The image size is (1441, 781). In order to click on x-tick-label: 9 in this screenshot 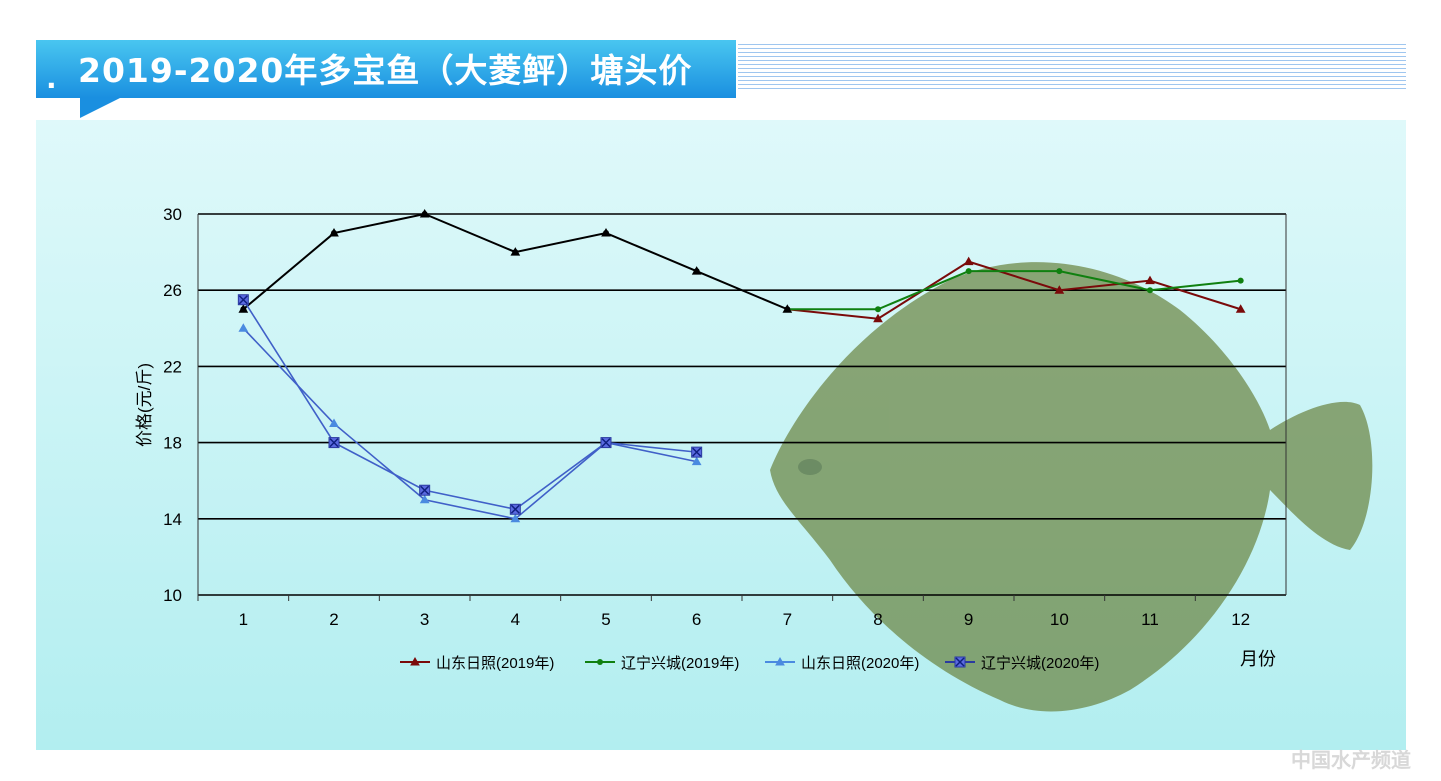, I will do `click(968, 619)`.